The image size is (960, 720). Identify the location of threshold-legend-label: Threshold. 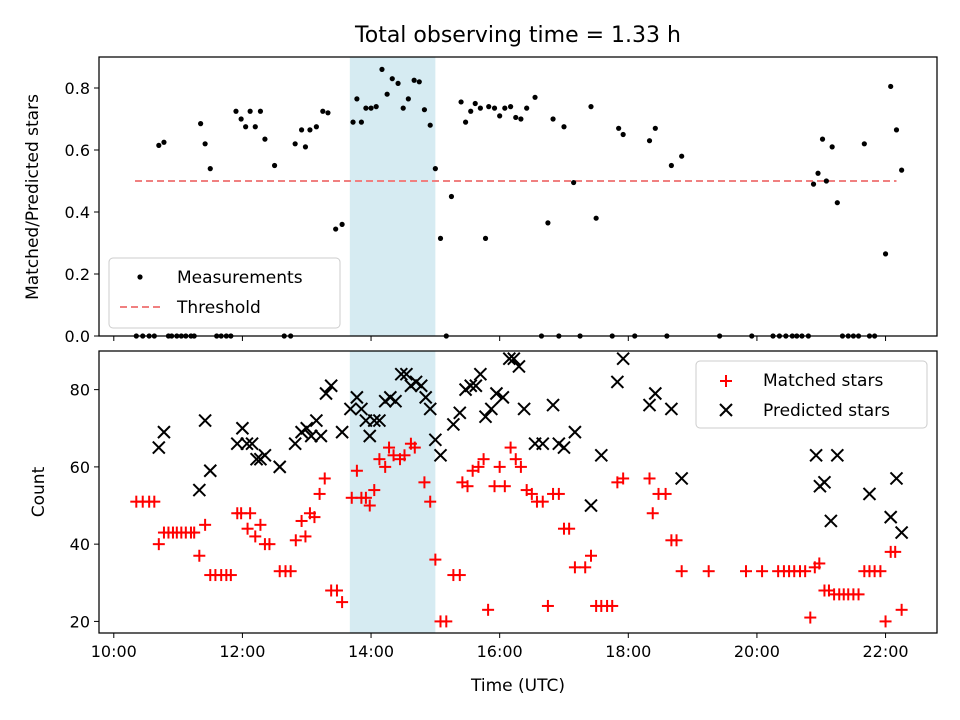
(218, 308).